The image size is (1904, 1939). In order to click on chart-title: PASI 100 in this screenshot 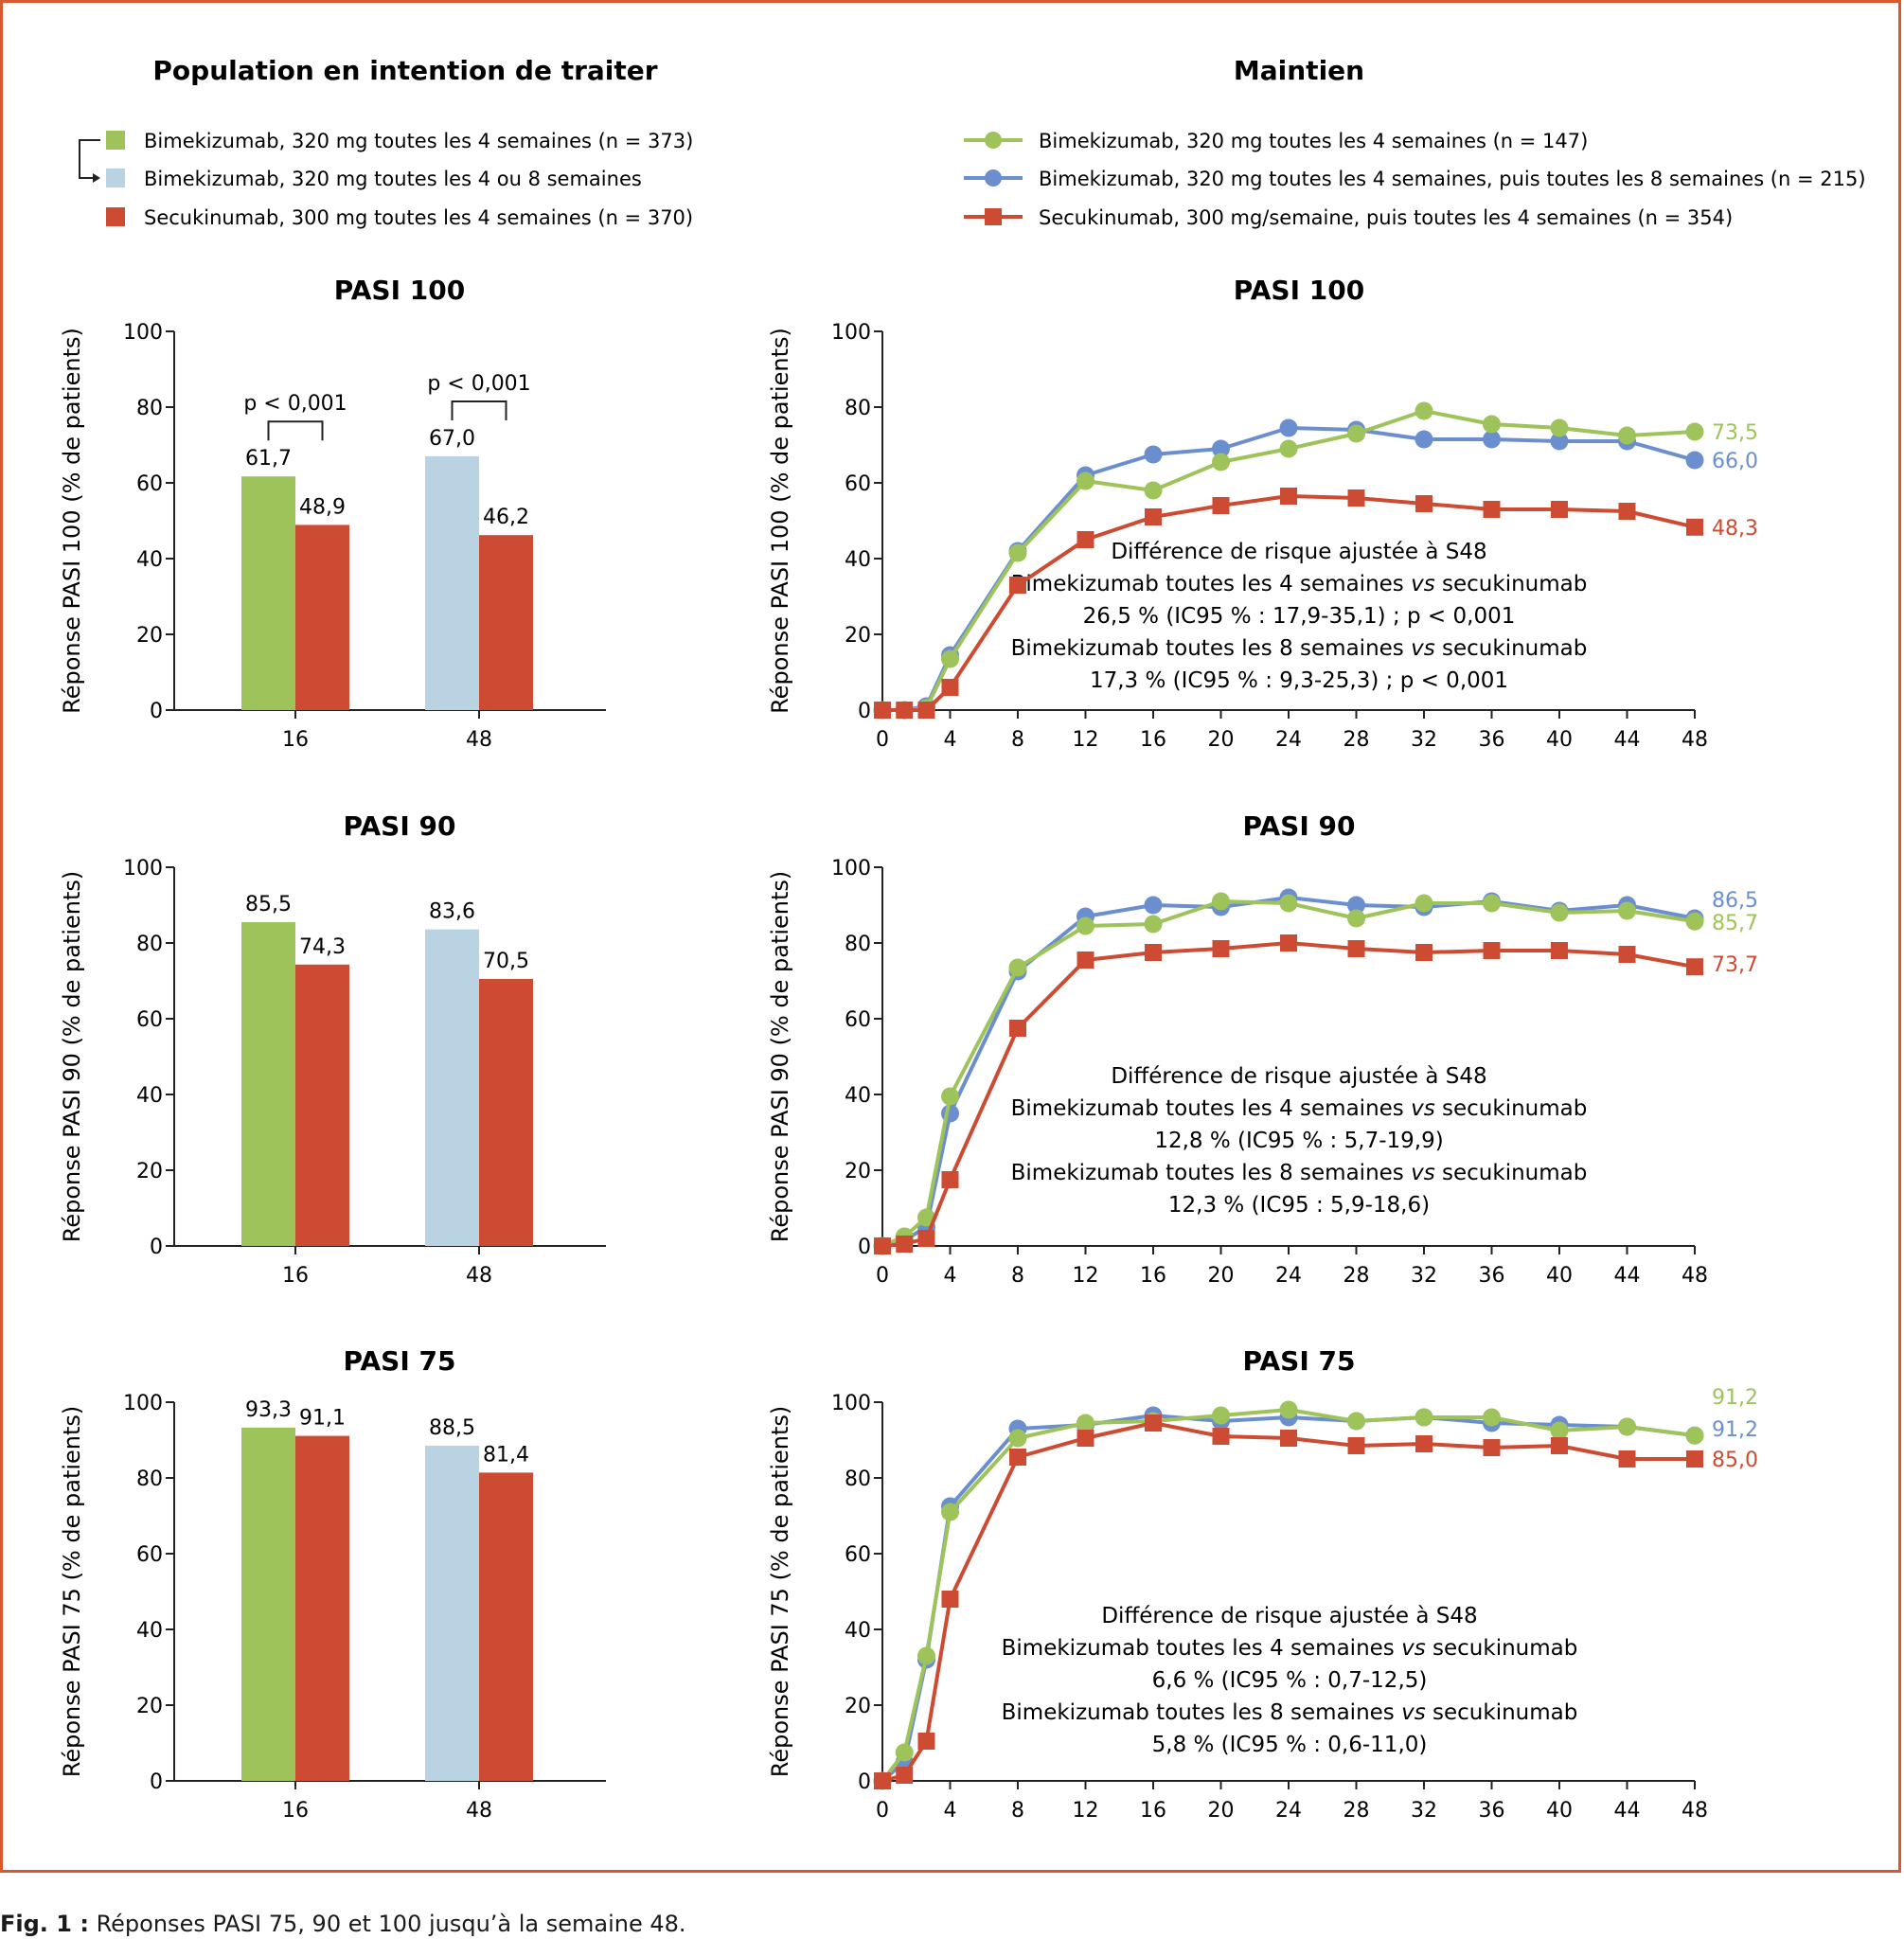, I will do `click(400, 290)`.